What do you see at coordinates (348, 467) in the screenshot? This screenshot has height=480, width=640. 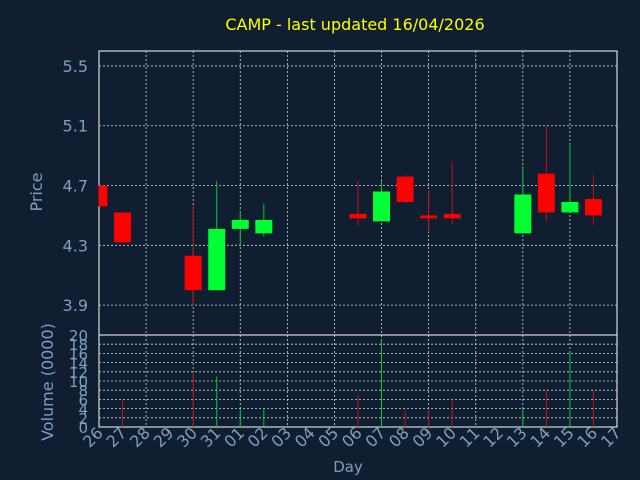 I see `x-axis-label: Day` at bounding box center [348, 467].